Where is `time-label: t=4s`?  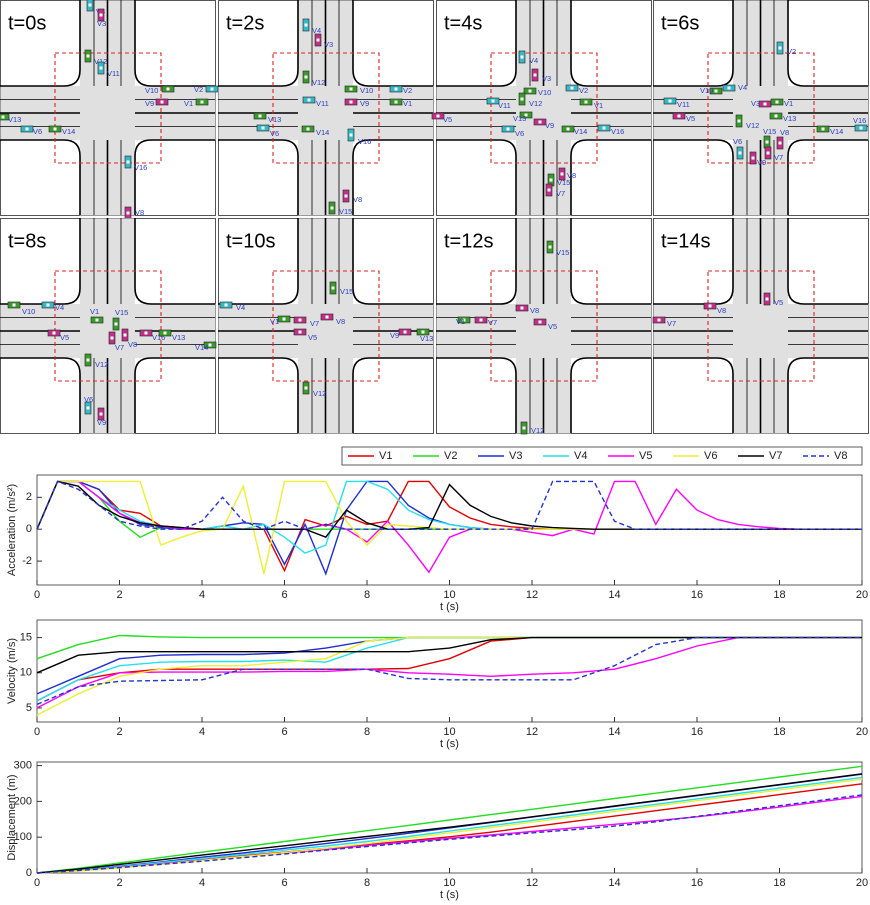
time-label: t=4s is located at coordinates (463, 23).